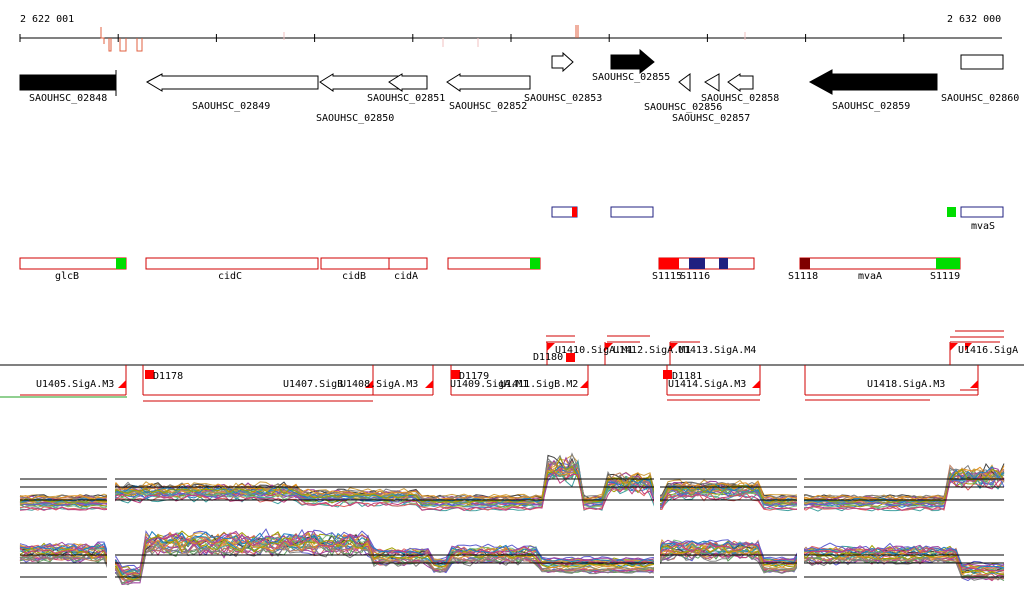 This screenshot has height=611, width=1024. I want to click on feature-lines, so click(512, 366).